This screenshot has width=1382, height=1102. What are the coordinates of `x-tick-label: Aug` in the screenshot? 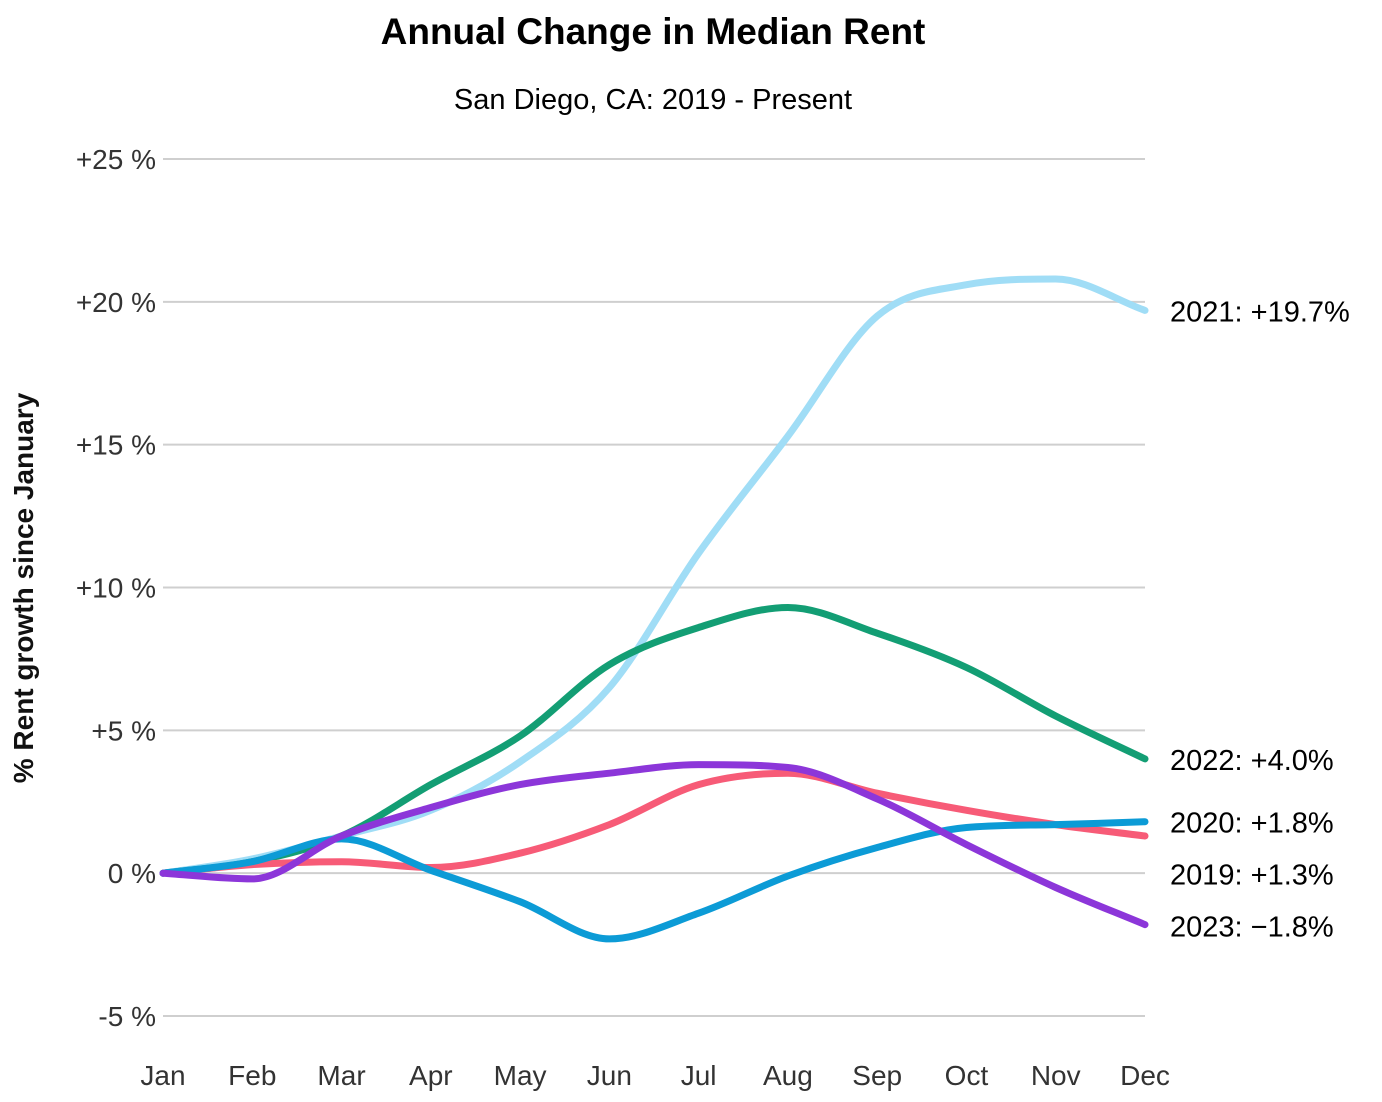 It's located at (788, 1075).